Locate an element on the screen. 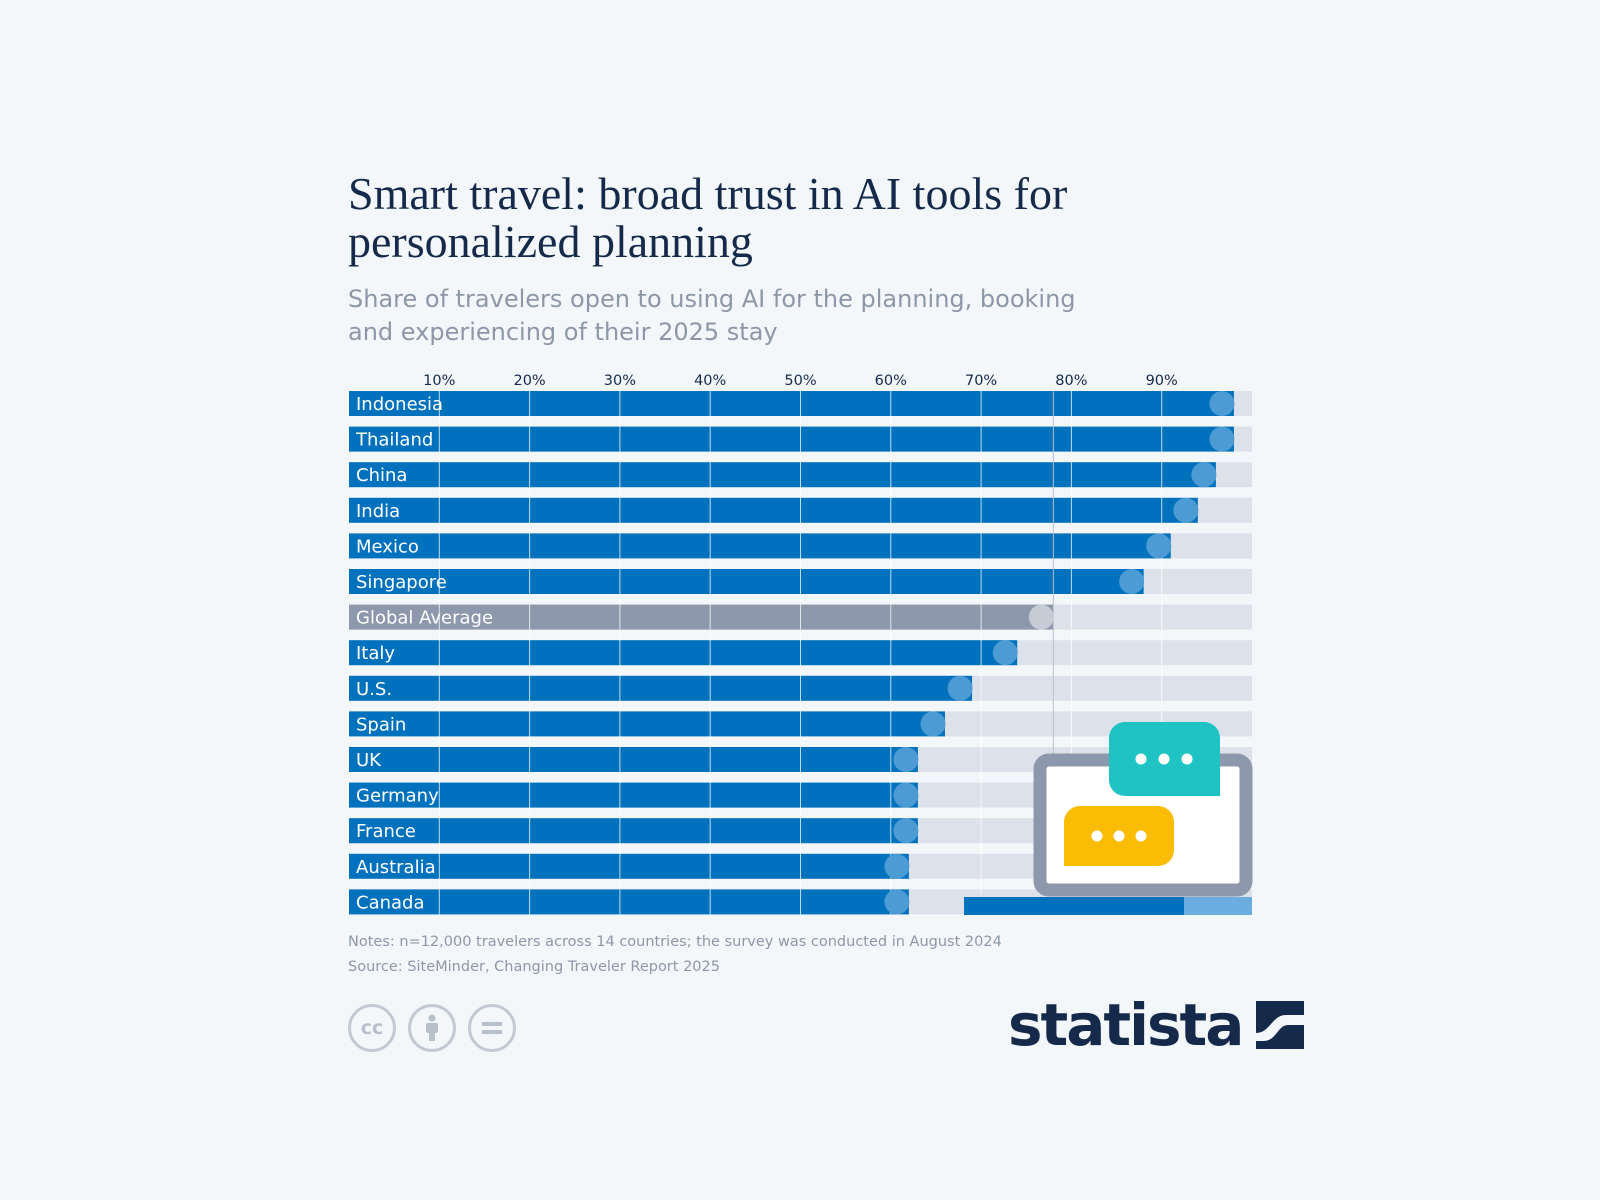 This screenshot has width=1600, height=1200. category-label: China is located at coordinates (381, 475).